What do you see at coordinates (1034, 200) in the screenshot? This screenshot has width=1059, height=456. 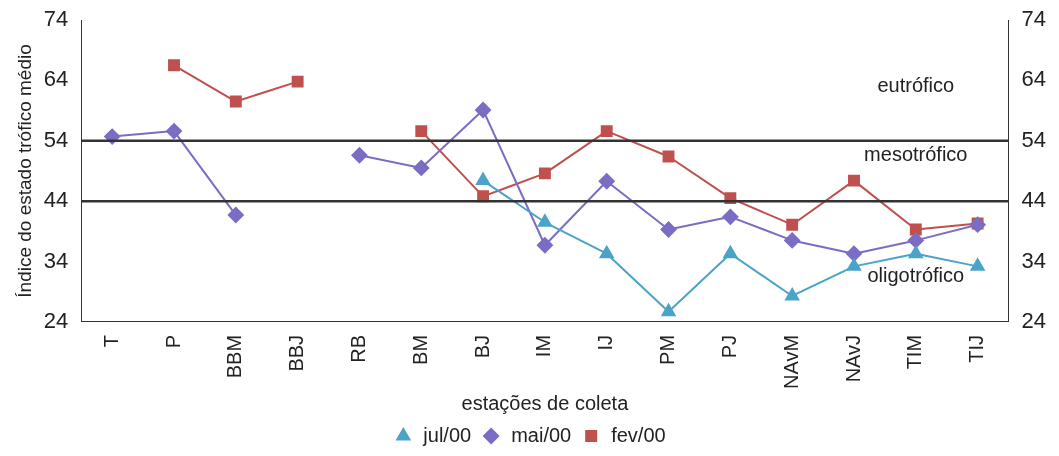 I see `y2-tick-label: 44` at bounding box center [1034, 200].